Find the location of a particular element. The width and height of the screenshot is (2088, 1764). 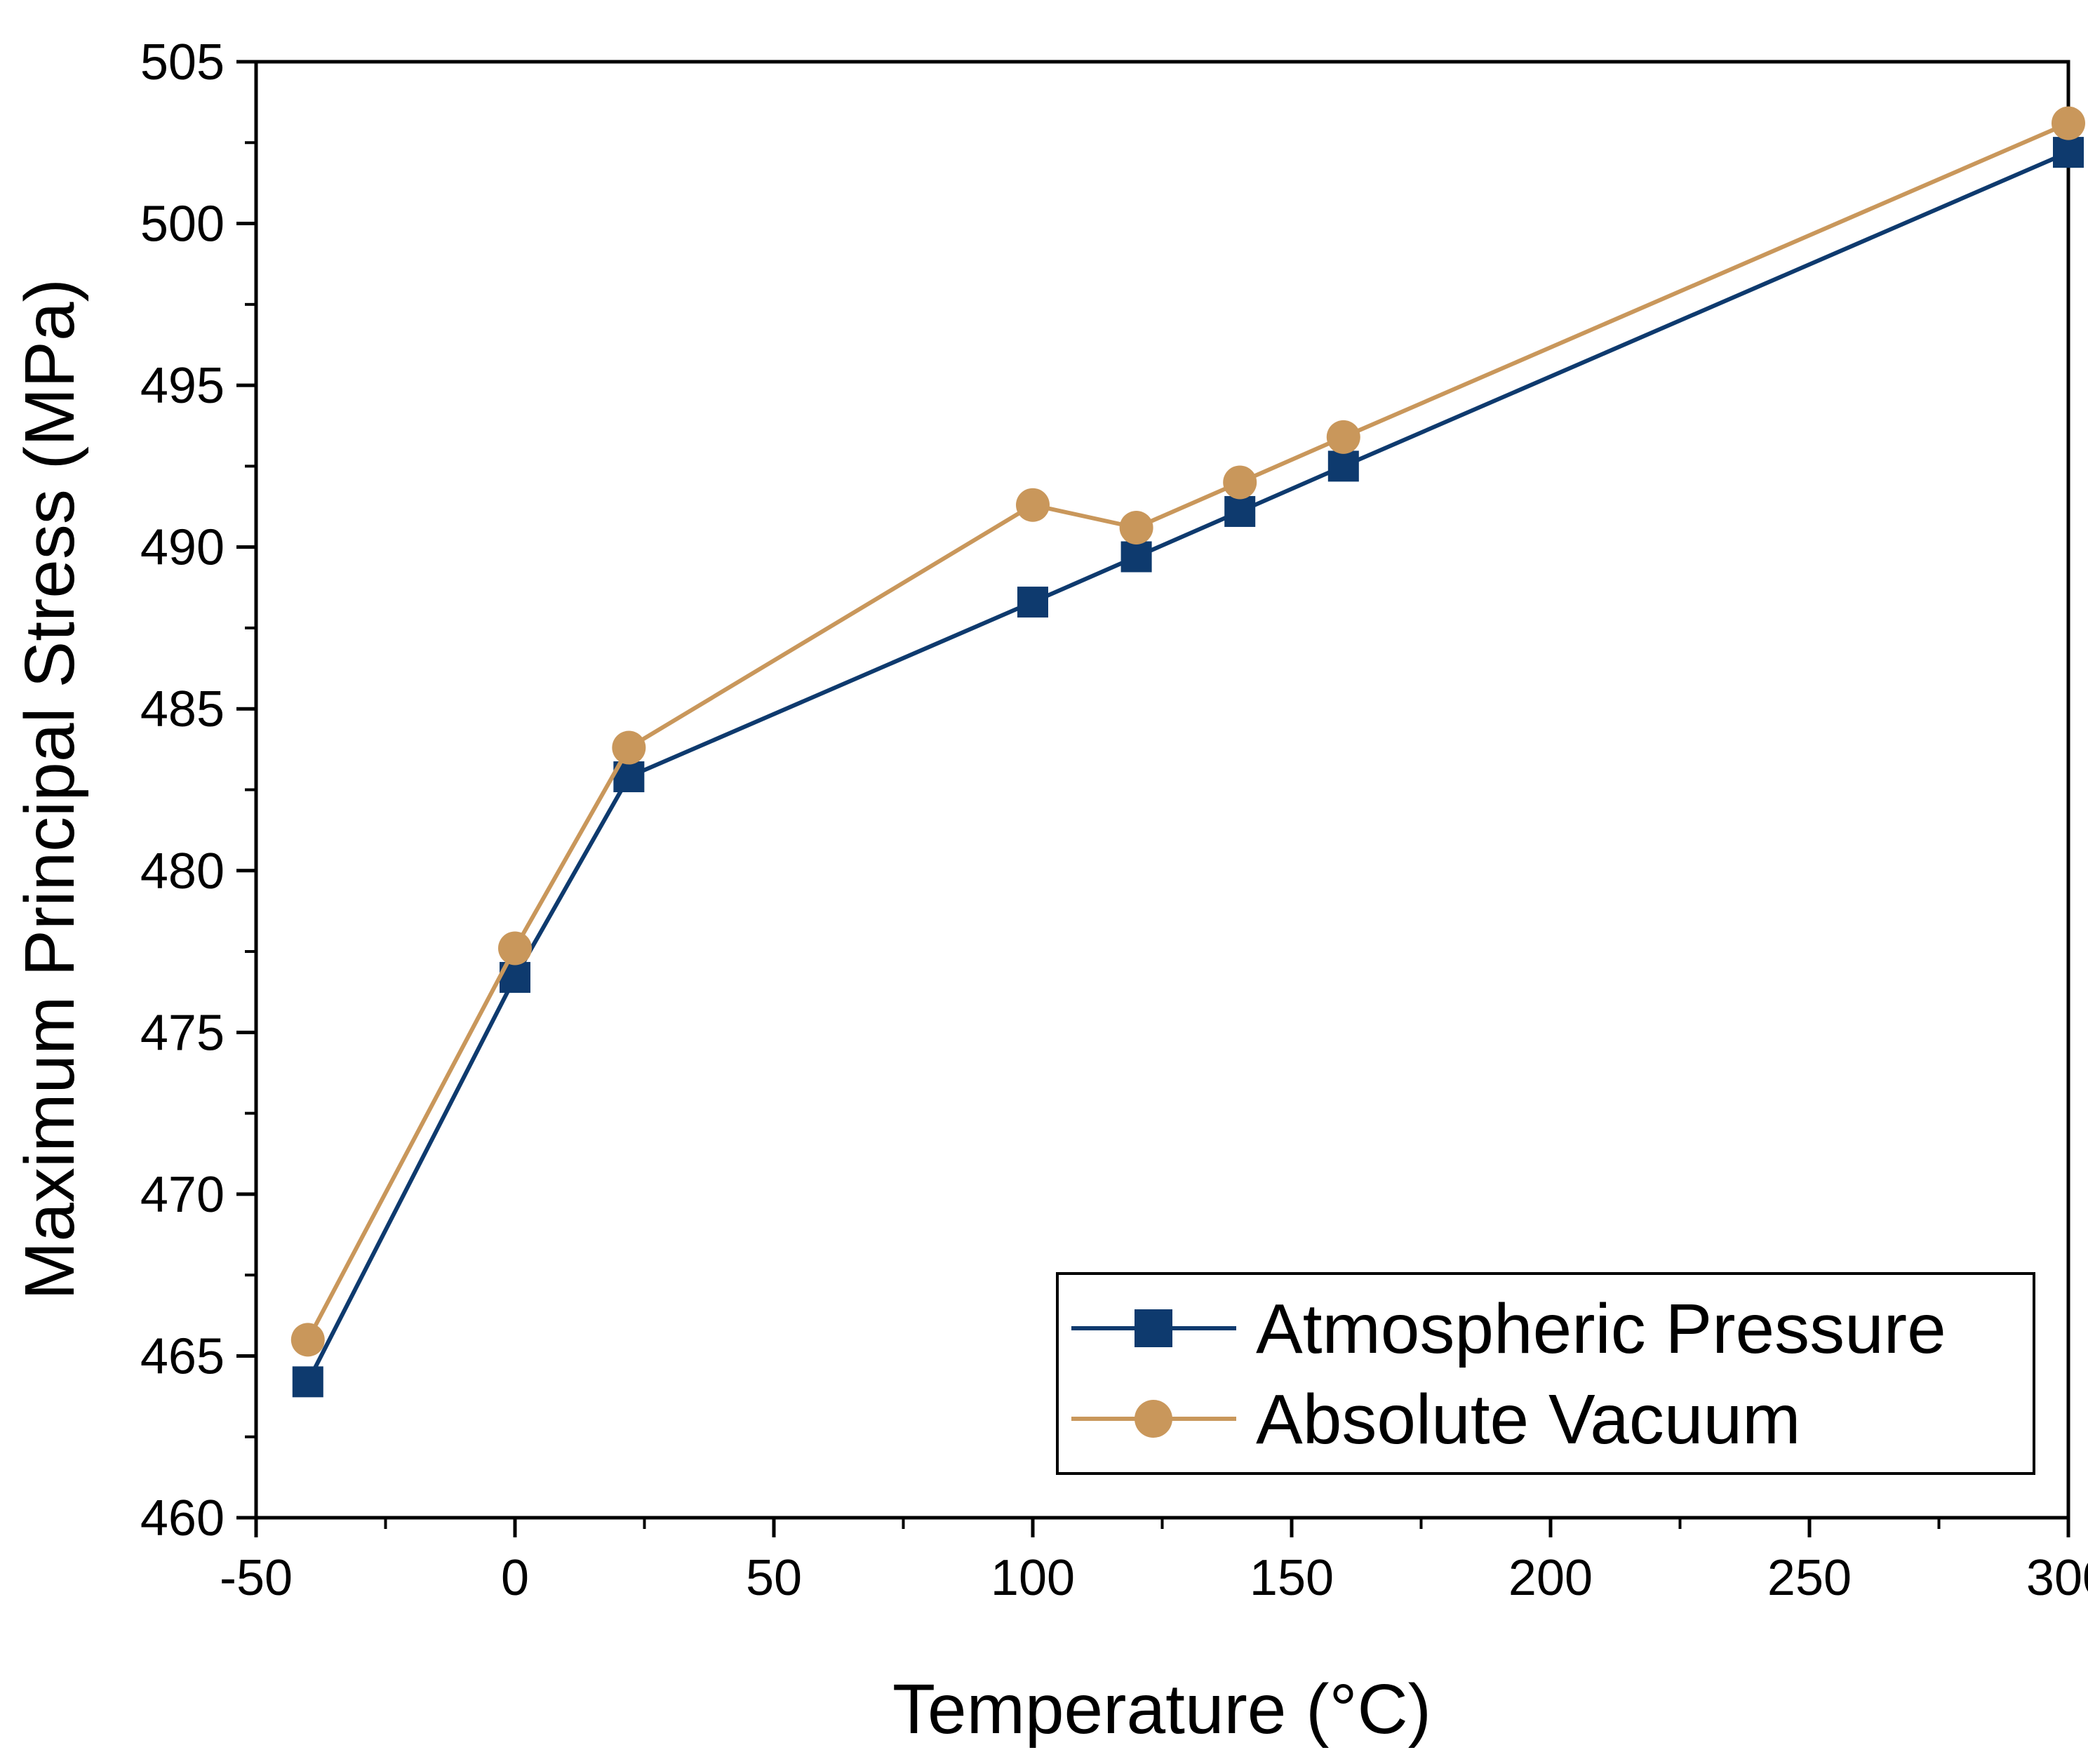

legend-label-absolute-vacuum: Absolute Vacuum is located at coordinates (1528, 1419).